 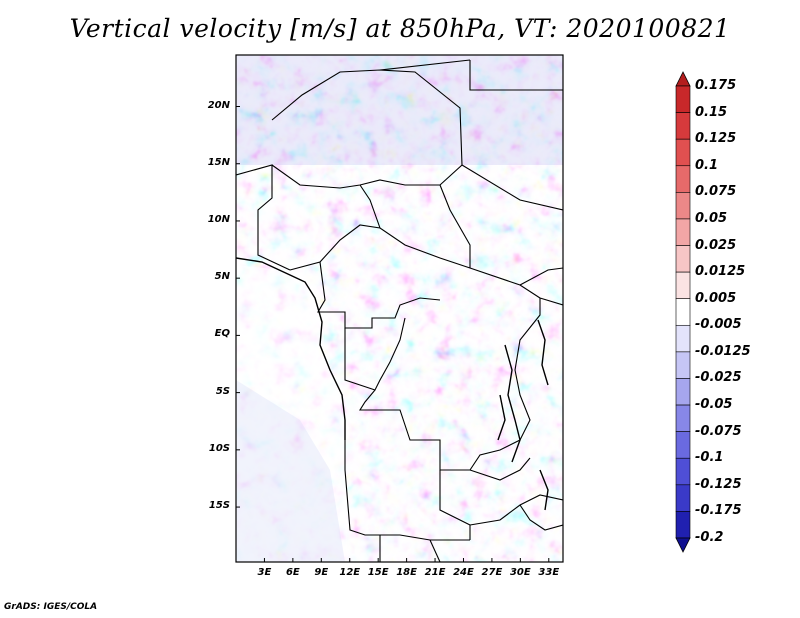 I want to click on lat-label: 5N, so click(x=222, y=277).